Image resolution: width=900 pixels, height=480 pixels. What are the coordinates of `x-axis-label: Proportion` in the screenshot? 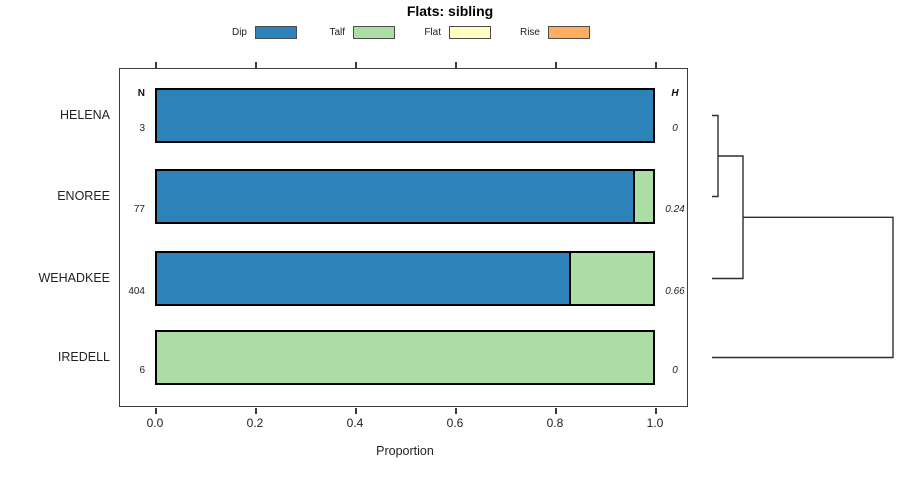 It's located at (405, 451).